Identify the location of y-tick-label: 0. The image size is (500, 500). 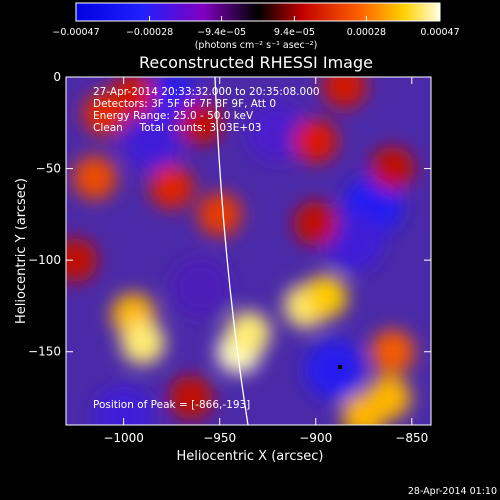
(57, 77).